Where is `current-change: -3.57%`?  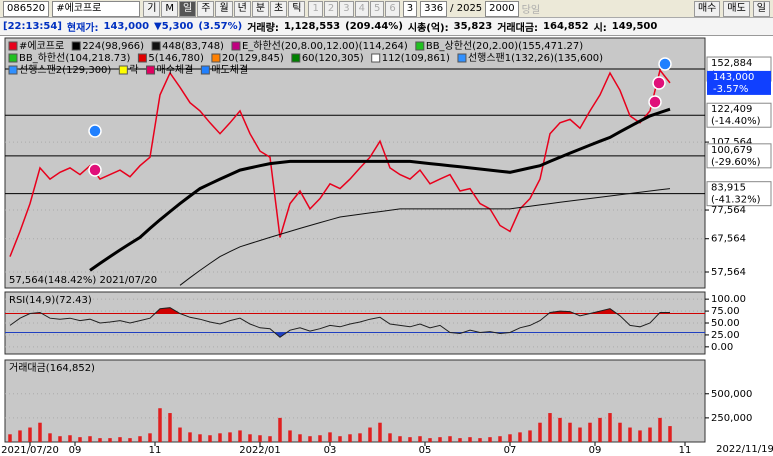
current-change: -3.57% is located at coordinates (730, 89).